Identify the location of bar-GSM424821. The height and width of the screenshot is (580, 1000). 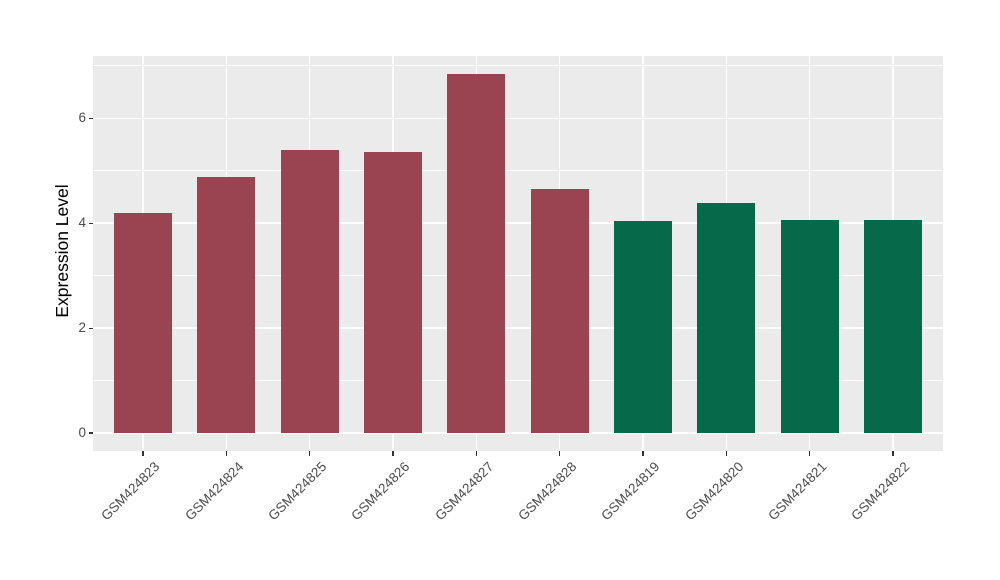
(809, 326).